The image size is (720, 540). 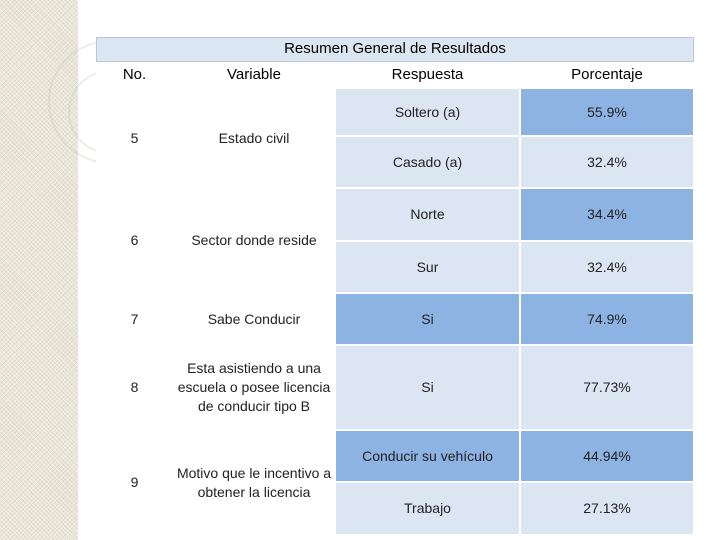 I want to click on variable: Sector donde reside, so click(x=254, y=240).